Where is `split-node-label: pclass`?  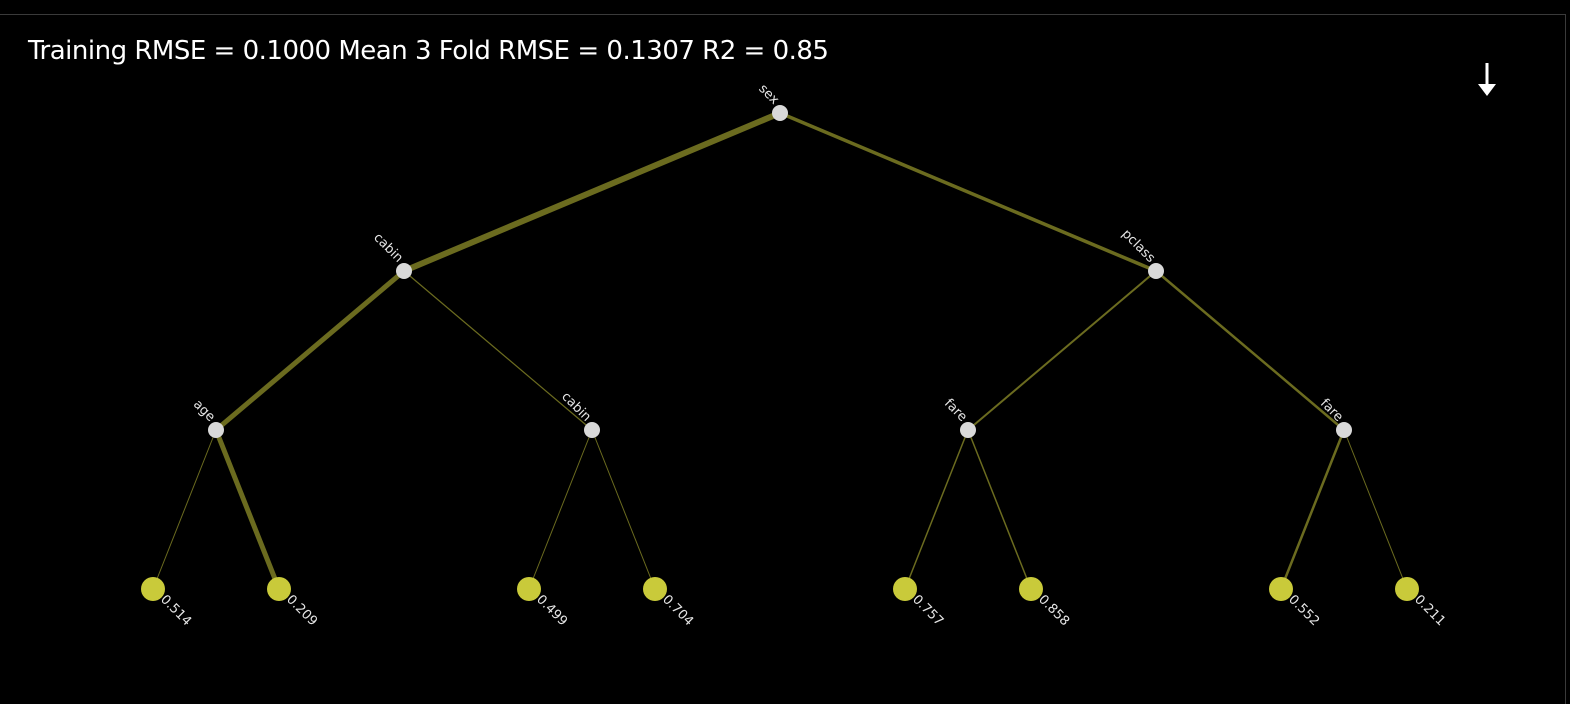
split-node-label: pclass is located at coordinates (1138, 246).